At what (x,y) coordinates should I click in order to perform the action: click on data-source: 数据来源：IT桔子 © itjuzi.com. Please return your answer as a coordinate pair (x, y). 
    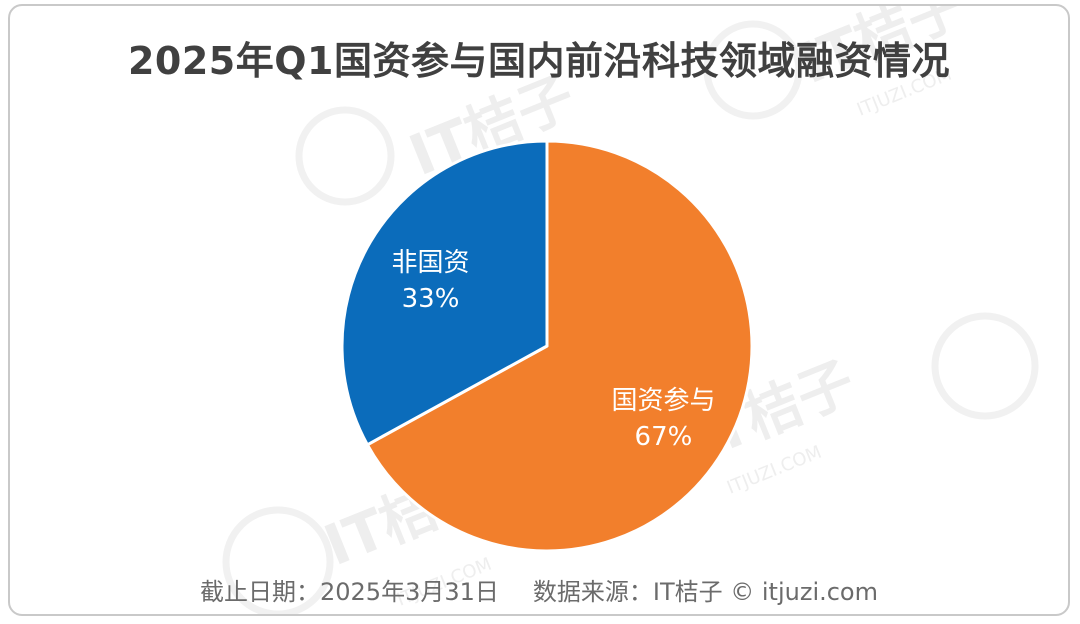
    Looking at the image, I should click on (705, 592).